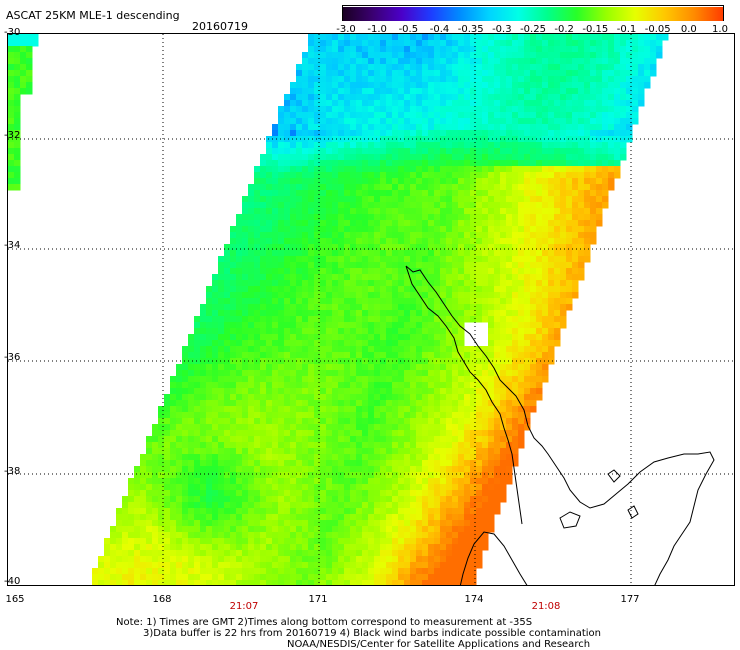 This screenshot has height=650, width=740. Describe the element at coordinates (688, 29) in the screenshot. I see `colorbar-tick-label: 0.0` at that location.